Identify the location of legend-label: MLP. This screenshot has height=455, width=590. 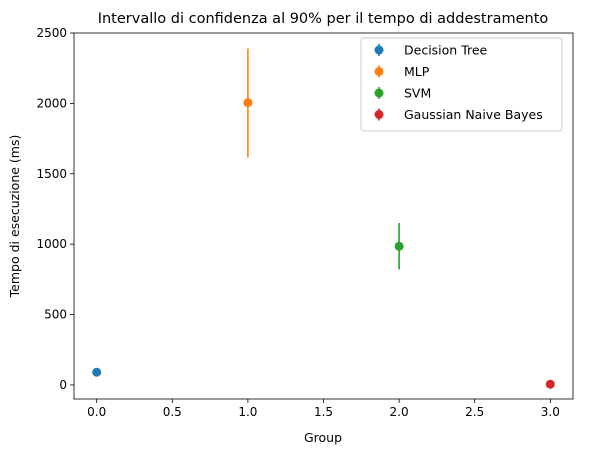
(417, 71).